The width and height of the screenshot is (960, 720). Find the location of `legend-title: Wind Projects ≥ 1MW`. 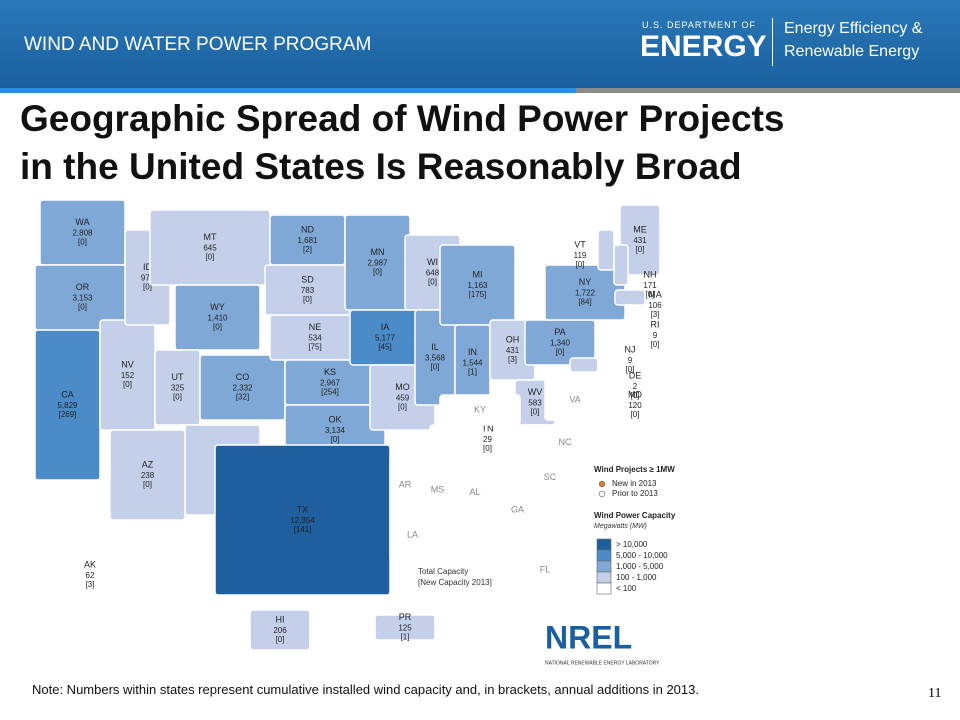

legend-title: Wind Projects ≥ 1MW is located at coordinates (634, 469).